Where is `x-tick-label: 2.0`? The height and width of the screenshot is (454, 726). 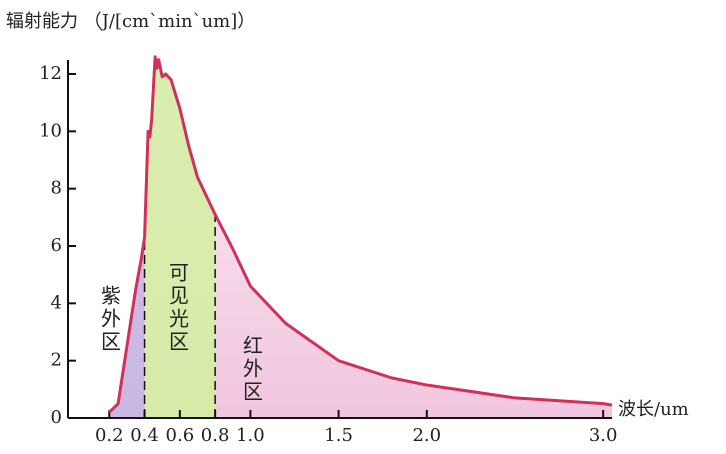 x-tick-label: 2.0 is located at coordinates (426, 435).